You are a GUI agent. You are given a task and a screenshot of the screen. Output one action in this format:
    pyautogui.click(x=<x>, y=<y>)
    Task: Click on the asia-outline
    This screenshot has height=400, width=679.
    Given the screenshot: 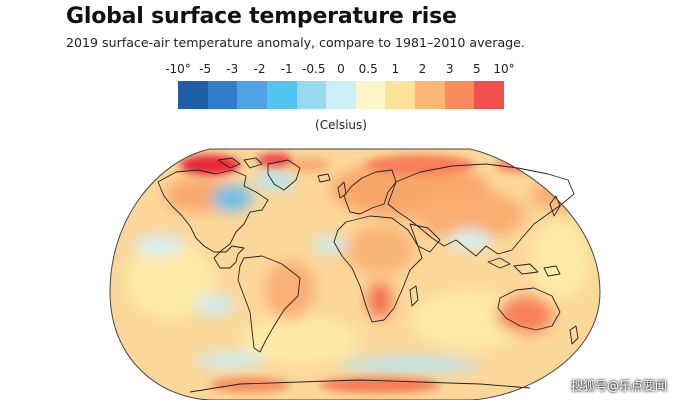 What is the action you would take?
    pyautogui.click(x=481, y=210)
    